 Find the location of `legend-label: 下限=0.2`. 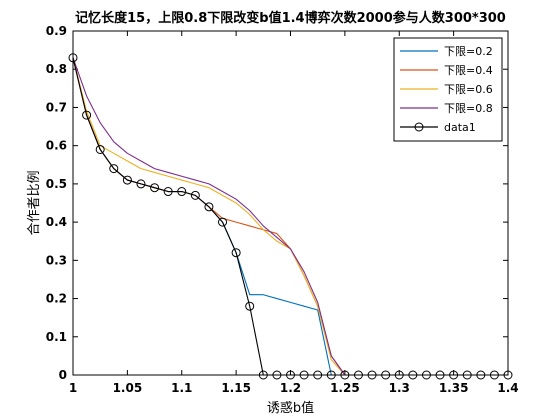

legend-label: 下限=0.2 is located at coordinates (468, 51).